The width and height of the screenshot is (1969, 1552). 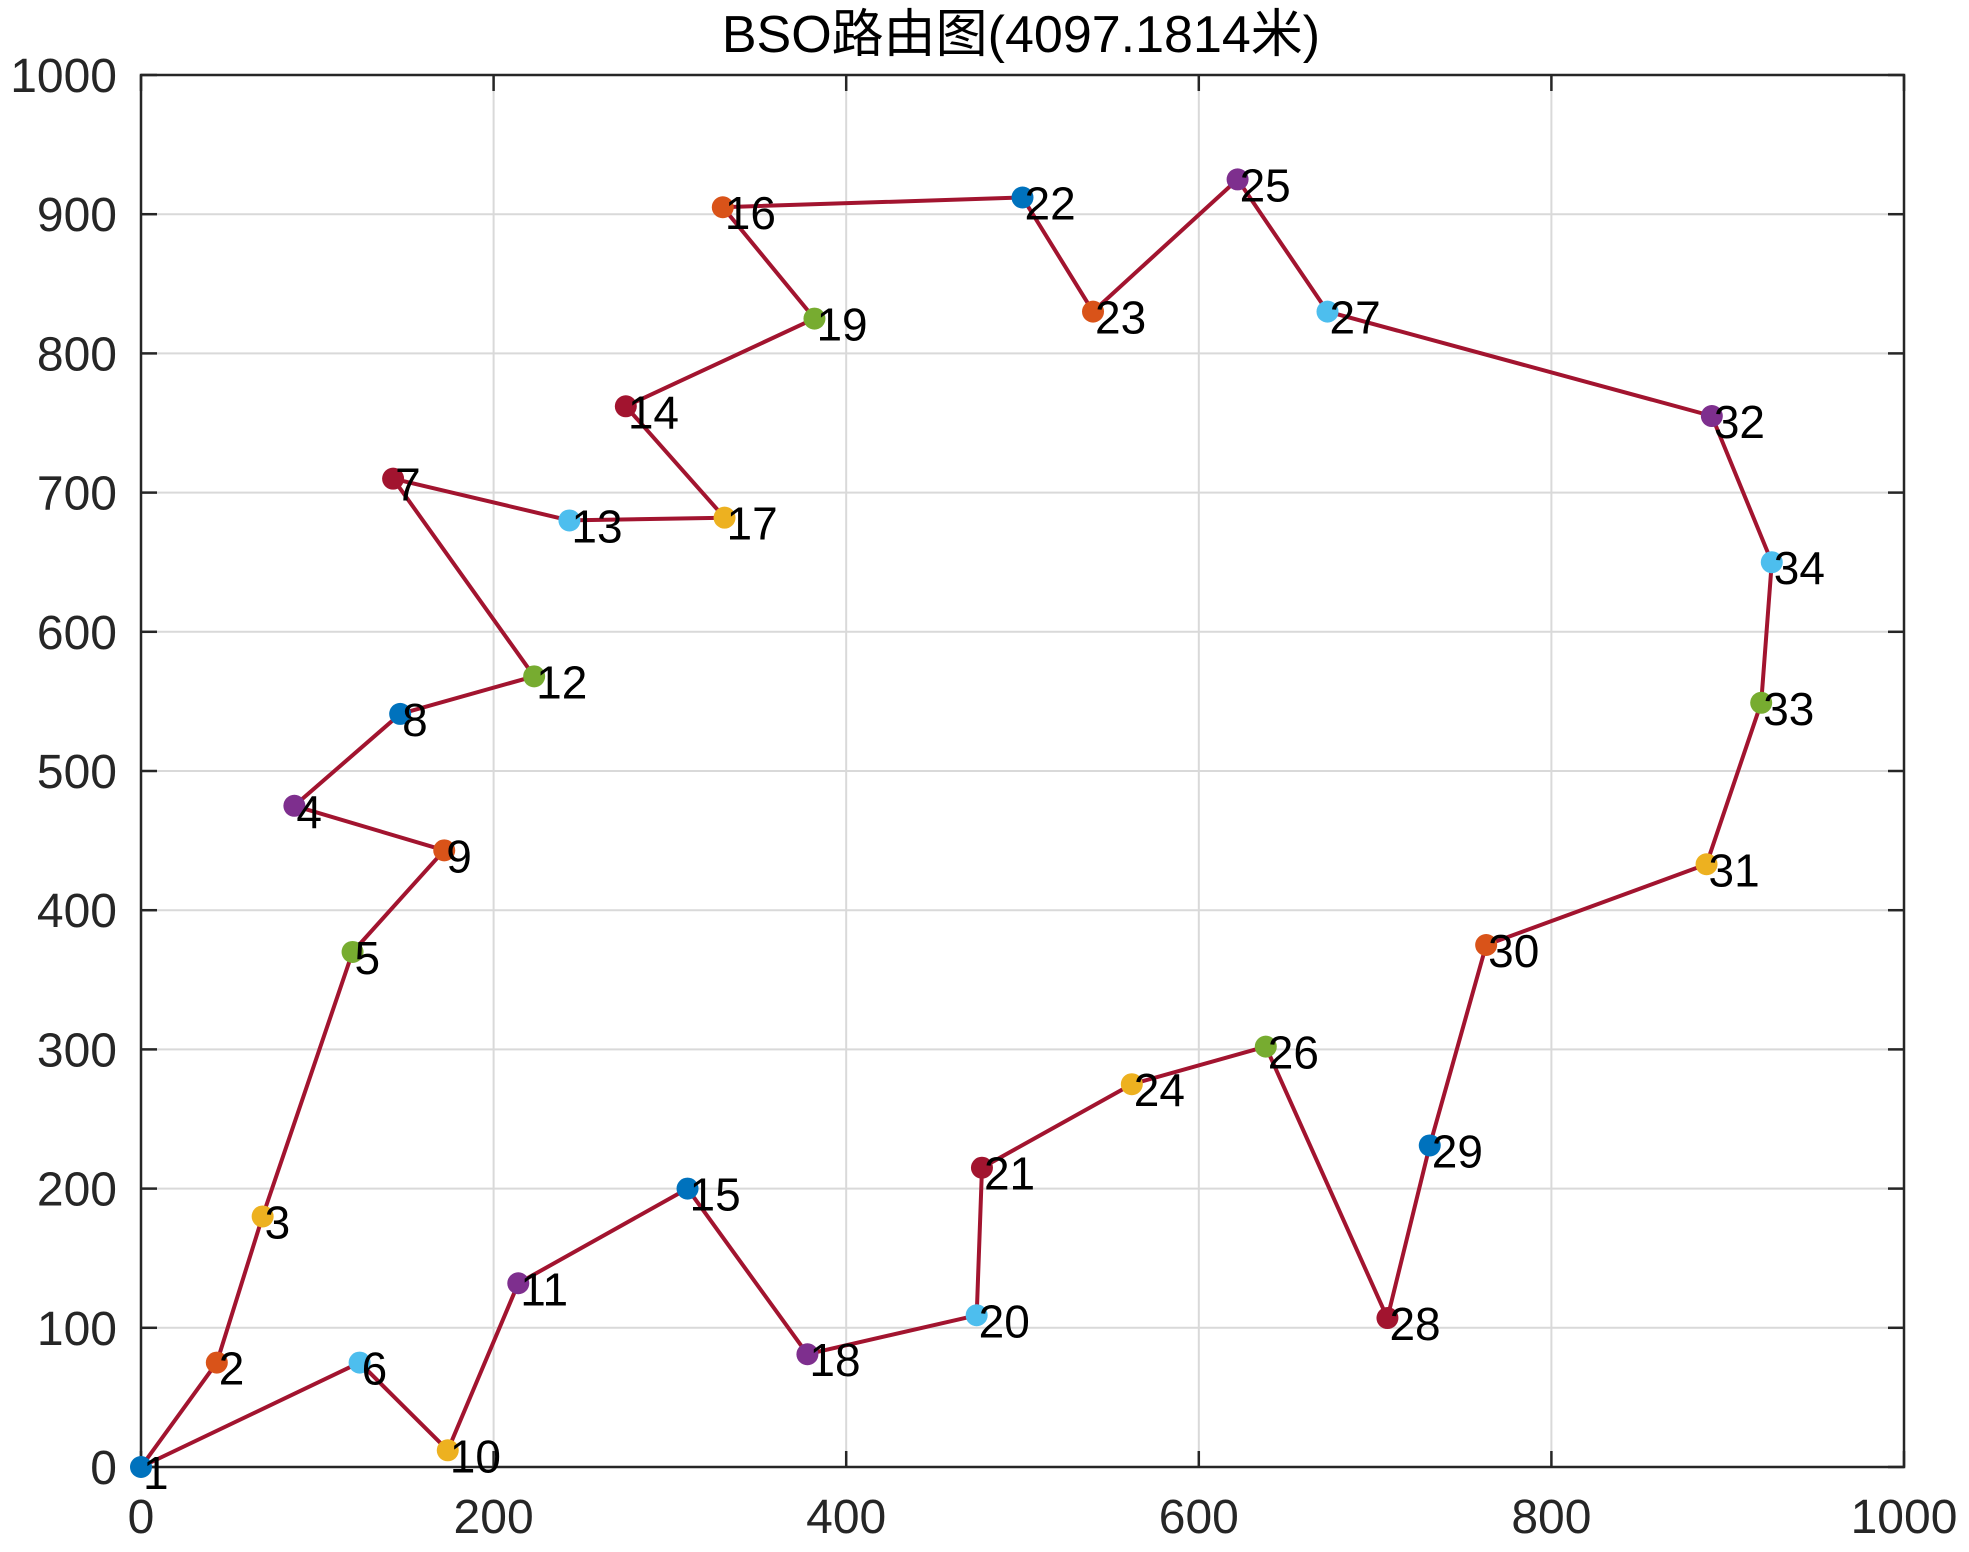 What do you see at coordinates (653, 412) in the screenshot?
I see `point-label-14: 14` at bounding box center [653, 412].